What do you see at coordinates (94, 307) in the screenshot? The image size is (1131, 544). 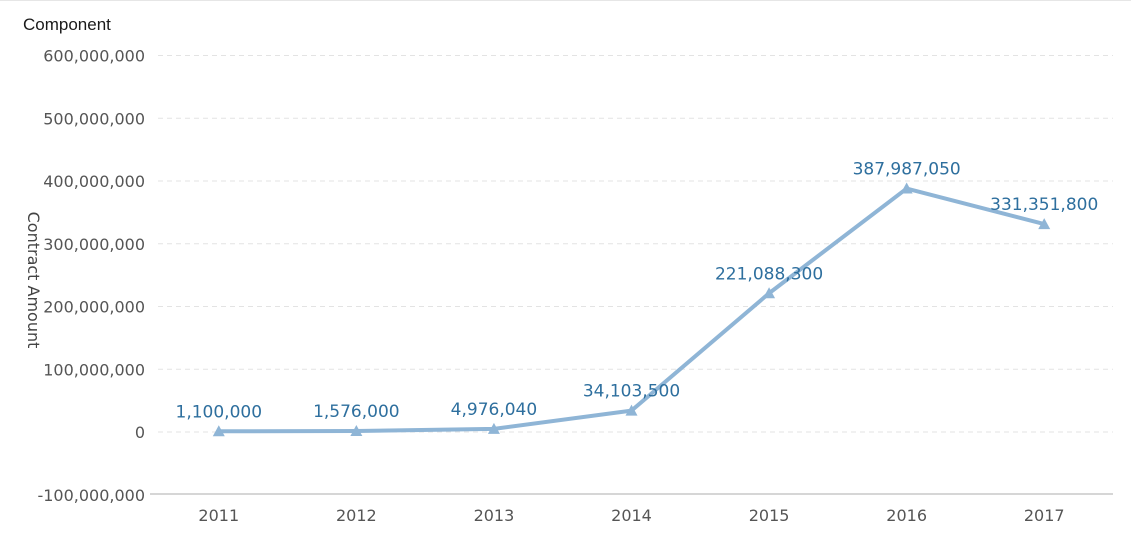 I see `y-tick-label: 200,000,000` at bounding box center [94, 307].